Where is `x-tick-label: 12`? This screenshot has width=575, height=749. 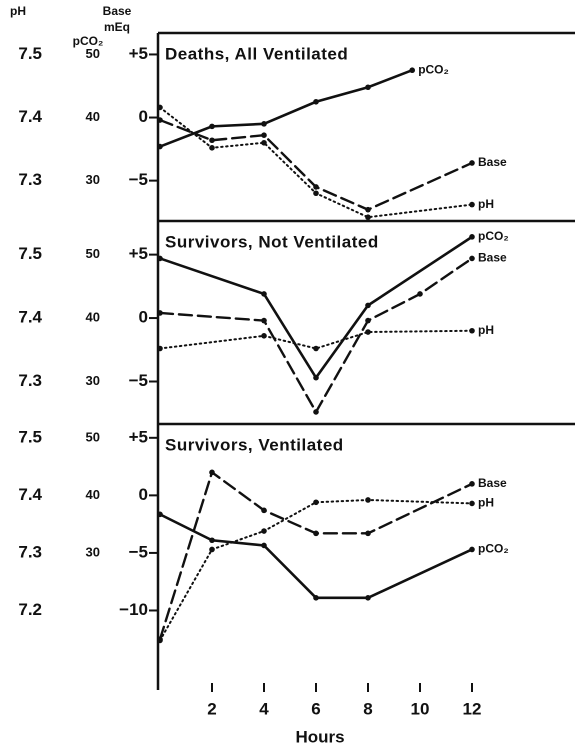 x-tick-label: 12 is located at coordinates (472, 708).